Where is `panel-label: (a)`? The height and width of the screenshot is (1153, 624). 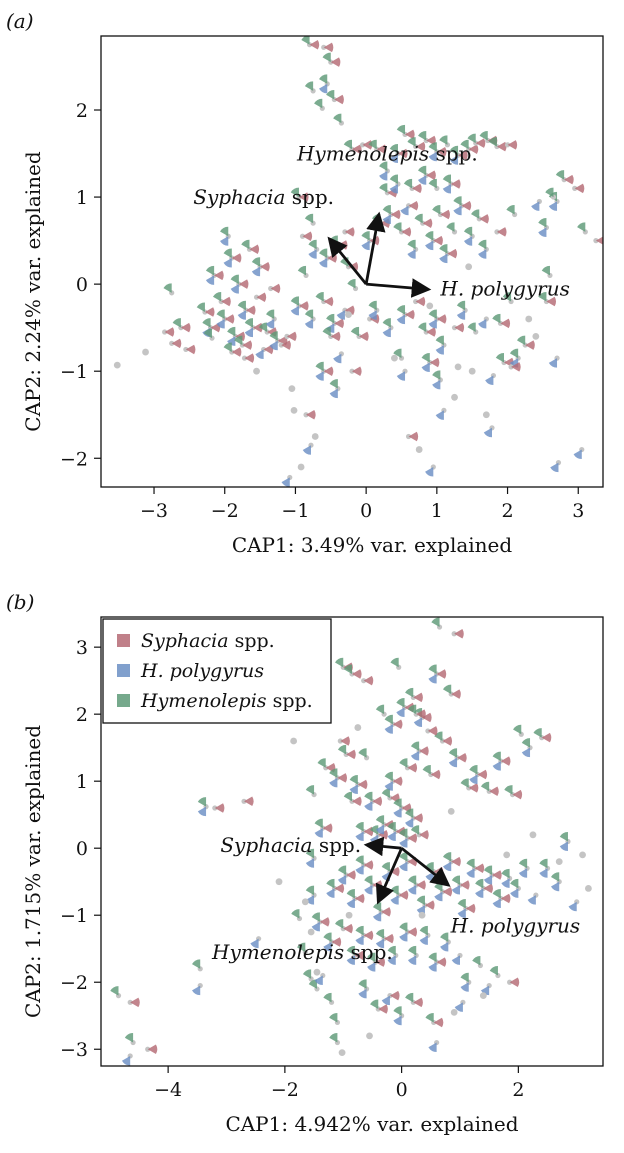 panel-label: (a) is located at coordinates (20, 21).